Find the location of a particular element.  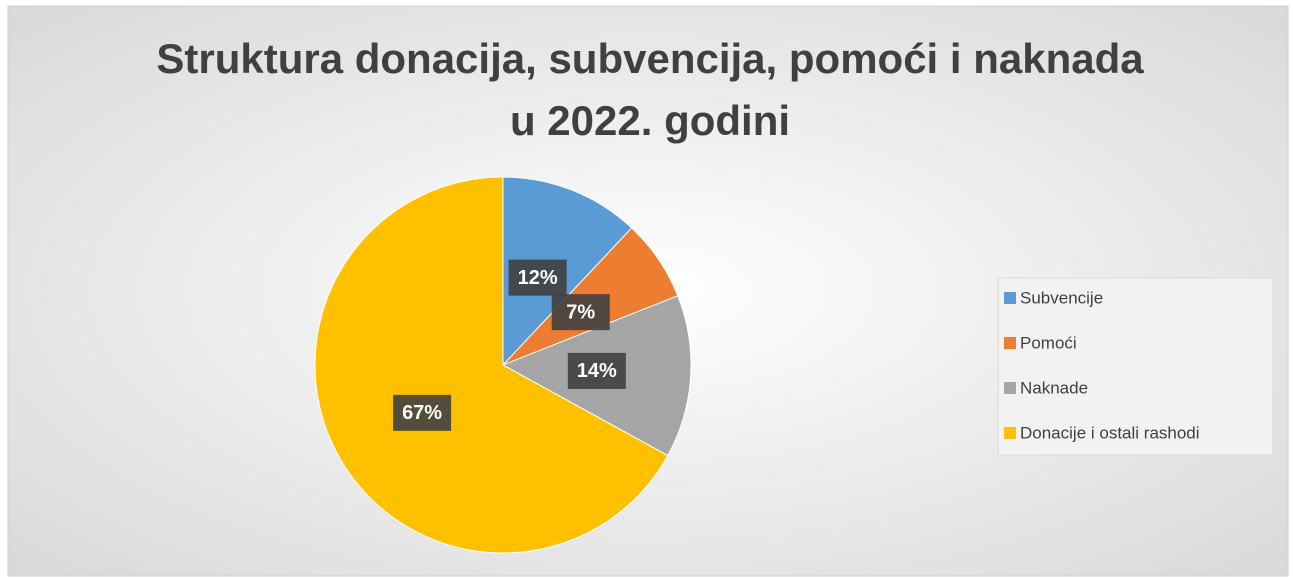

legend-label: Pomoći is located at coordinates (1048, 342).